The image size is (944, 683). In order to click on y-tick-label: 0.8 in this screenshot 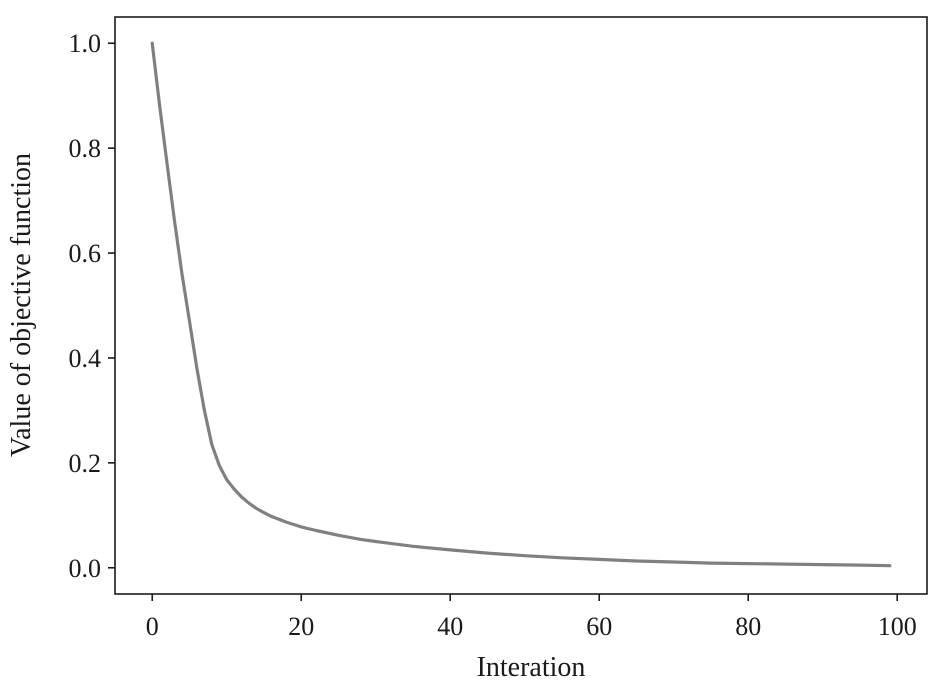, I will do `click(85, 148)`.